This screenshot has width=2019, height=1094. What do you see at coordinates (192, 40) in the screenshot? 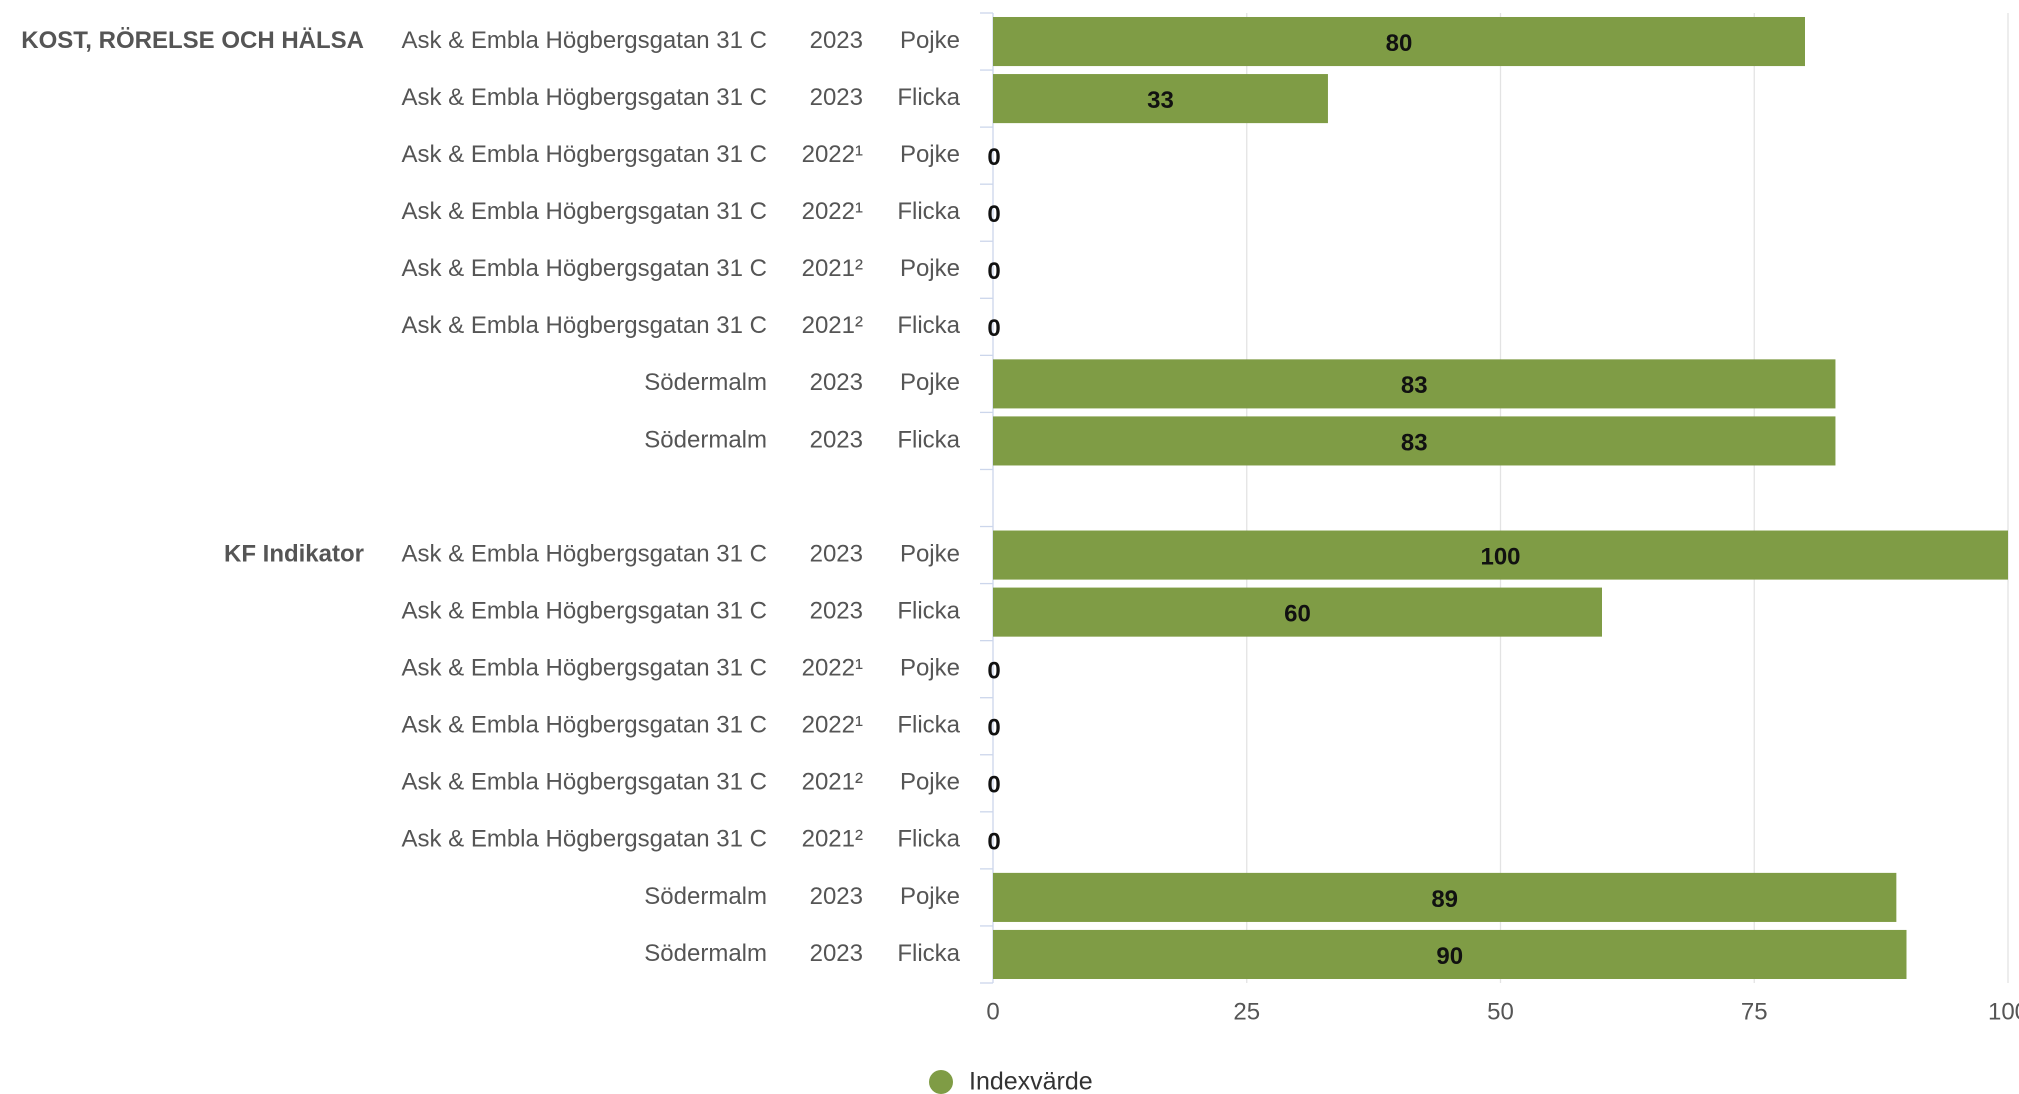
I see `group-label: KOST, RÖRELSE OCH HÄLSA` at bounding box center [192, 40].